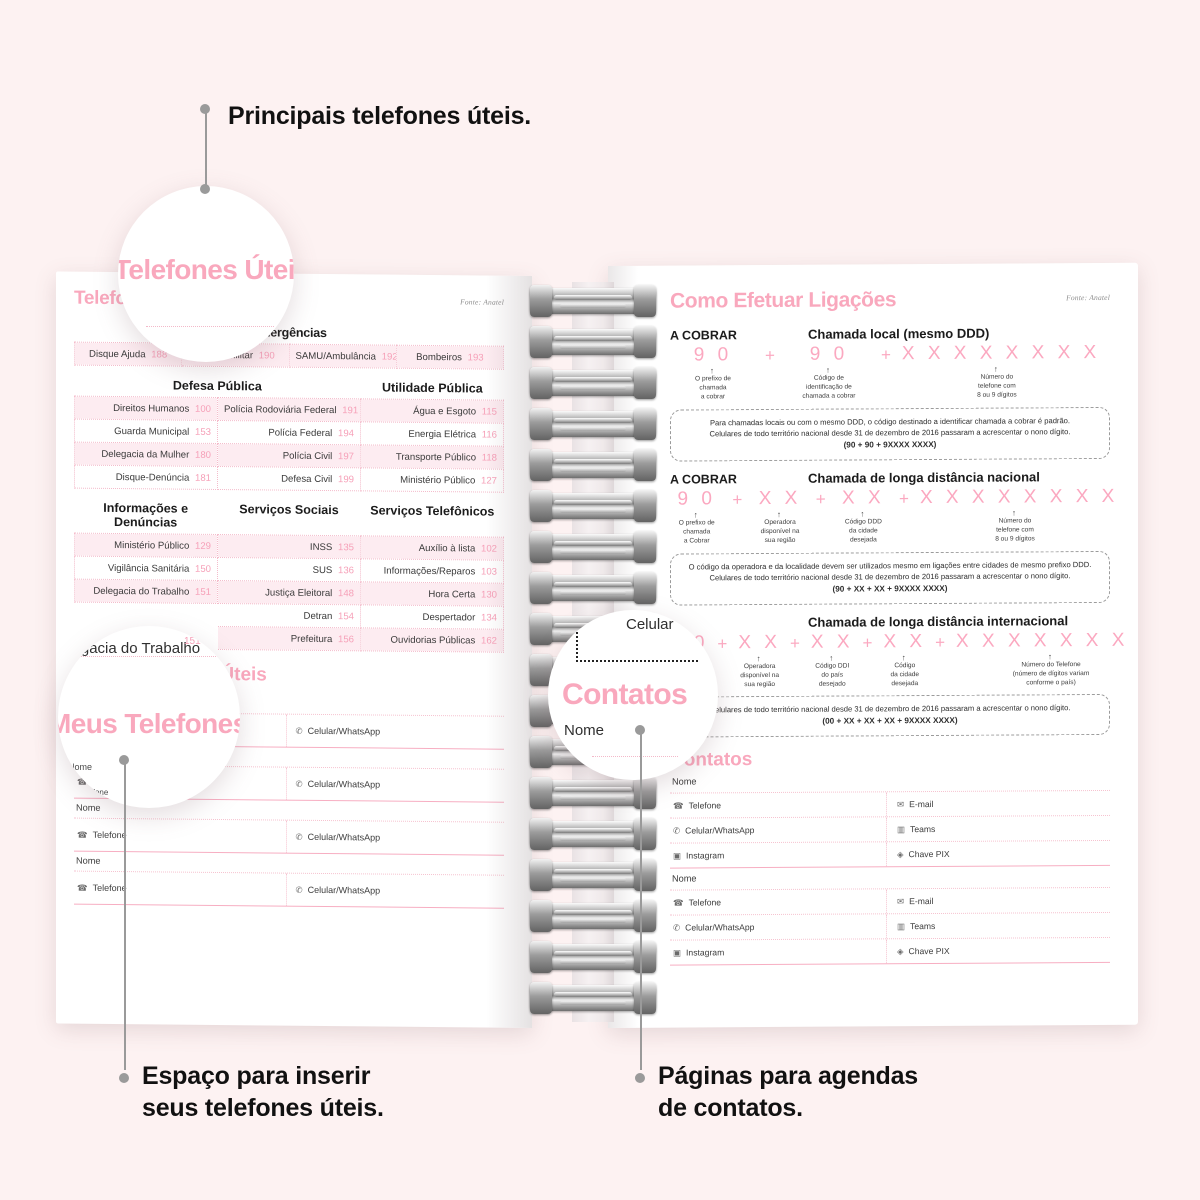 The height and width of the screenshot is (1200, 1200). Describe the element at coordinates (788, 1092) in the screenshot. I see `annotation-paginas-agendas: Páginas para agendas de contatos.` at that location.